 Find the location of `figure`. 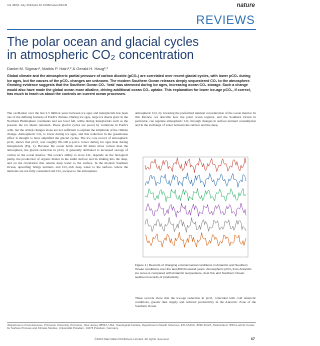

figure is located at coordinates (195, 209).